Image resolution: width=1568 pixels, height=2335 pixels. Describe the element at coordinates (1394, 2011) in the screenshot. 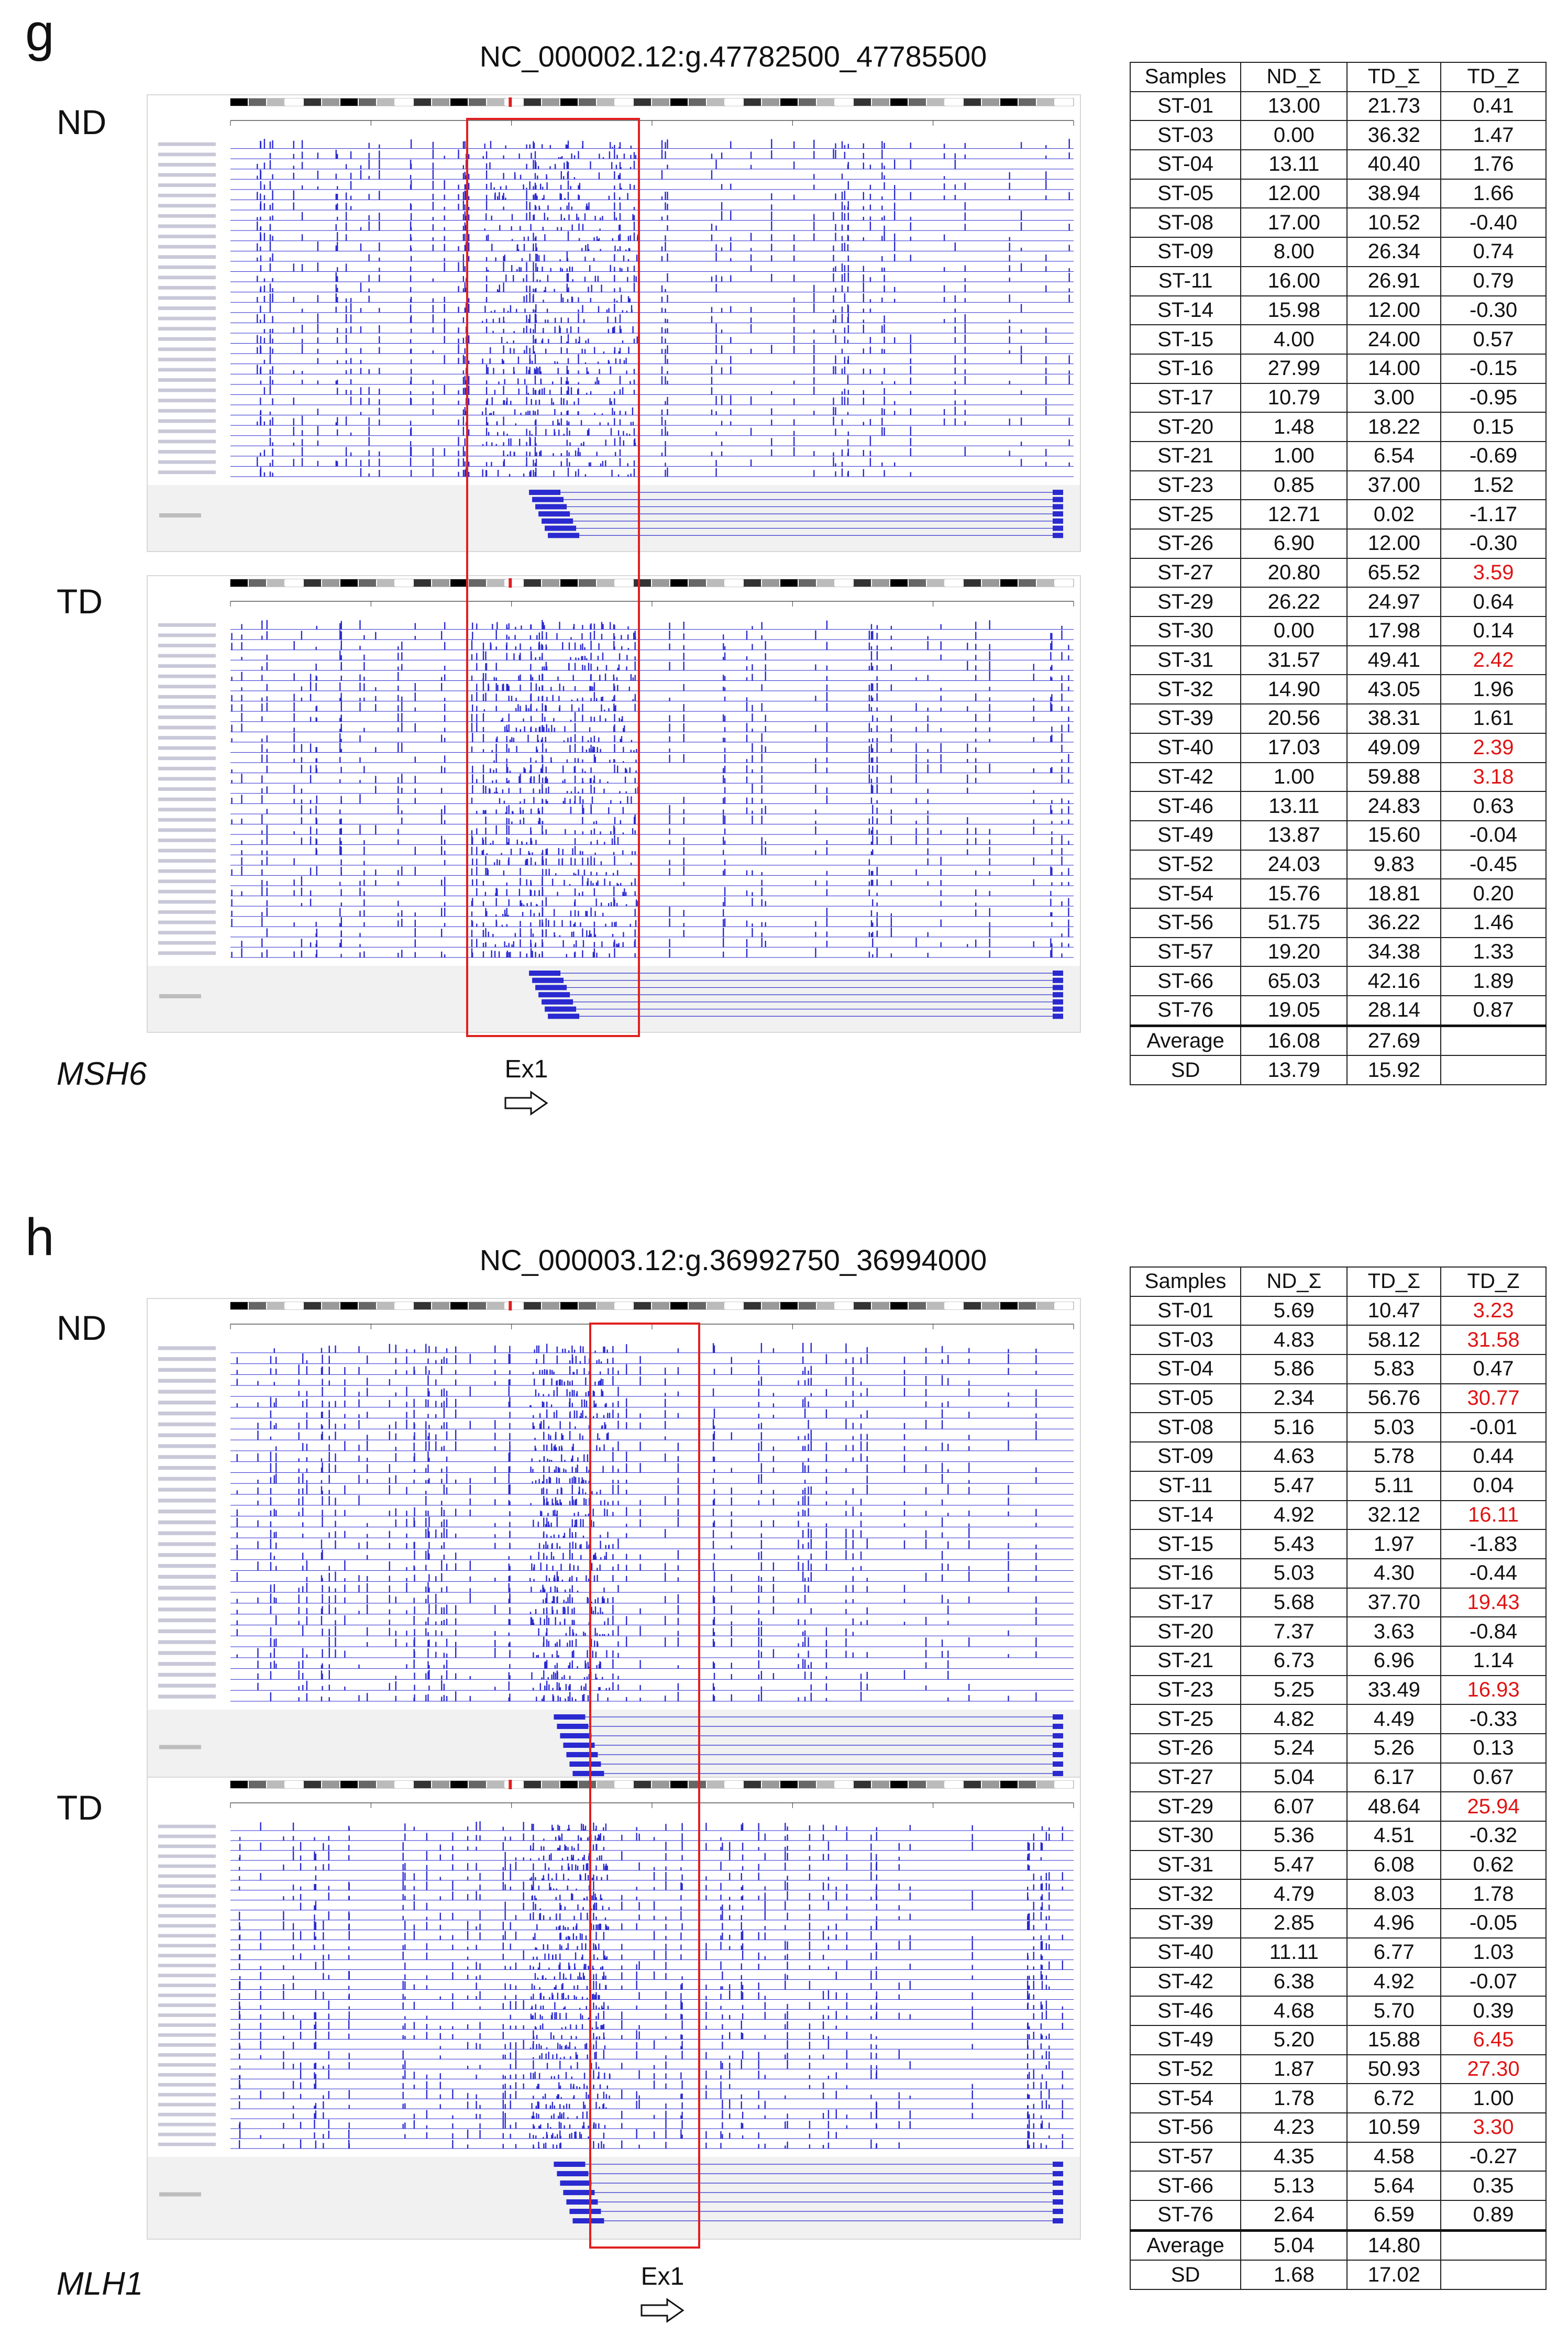

I see `table-cell: 5.70` at that location.